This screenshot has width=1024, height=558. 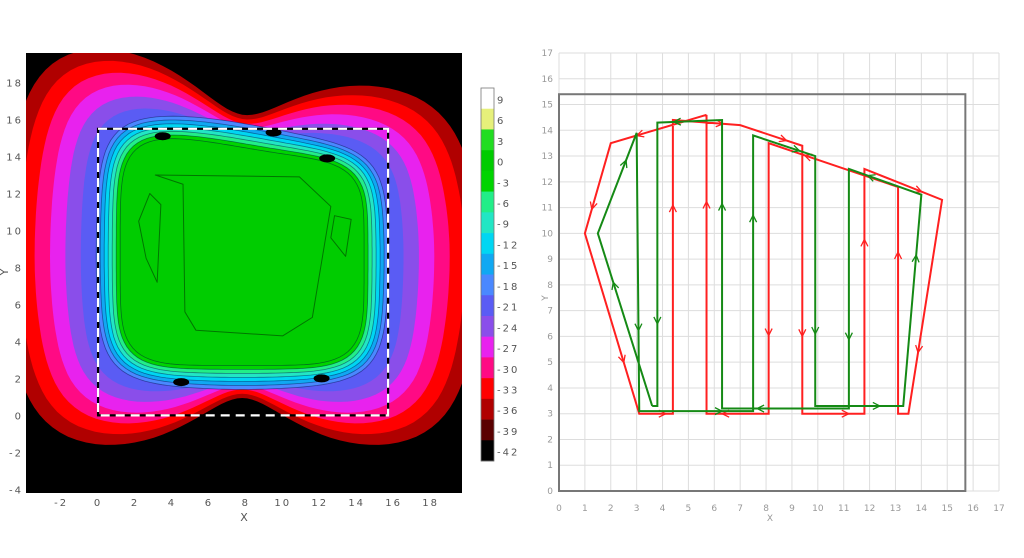 What do you see at coordinates (585, 509) in the screenshot?
I see `x-tick-label: 1` at bounding box center [585, 509].